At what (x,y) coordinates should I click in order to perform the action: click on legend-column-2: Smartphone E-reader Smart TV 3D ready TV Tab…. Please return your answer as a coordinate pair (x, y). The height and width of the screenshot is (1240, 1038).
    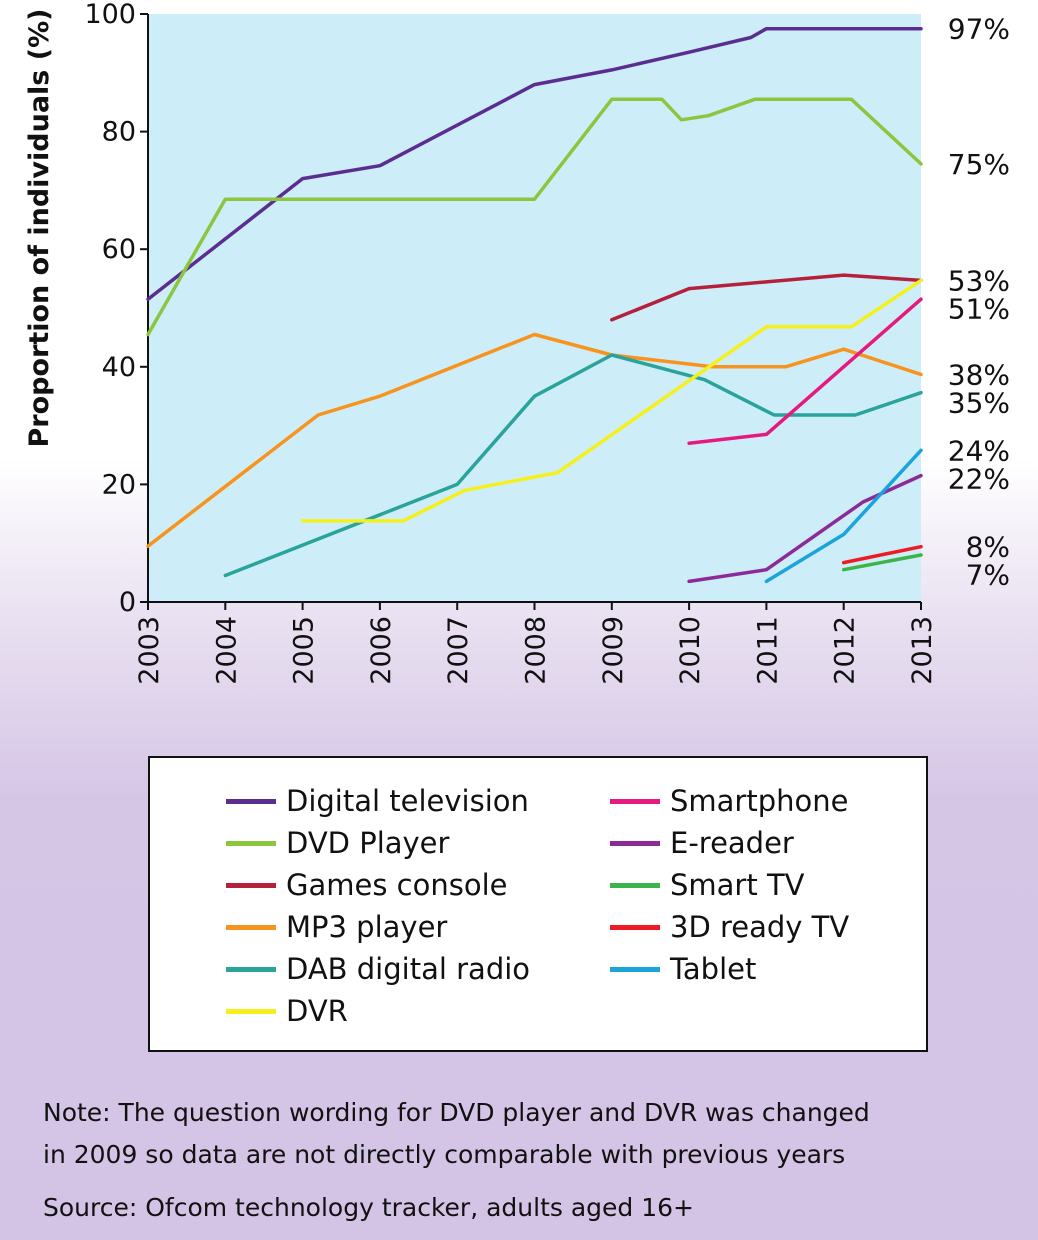
    Looking at the image, I should click on (729, 885).